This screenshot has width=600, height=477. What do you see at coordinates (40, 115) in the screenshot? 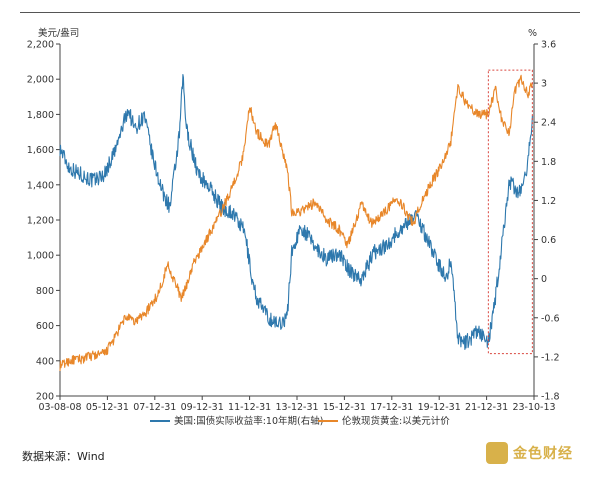
I see `left-tick-label: 1,800` at bounding box center [40, 115].